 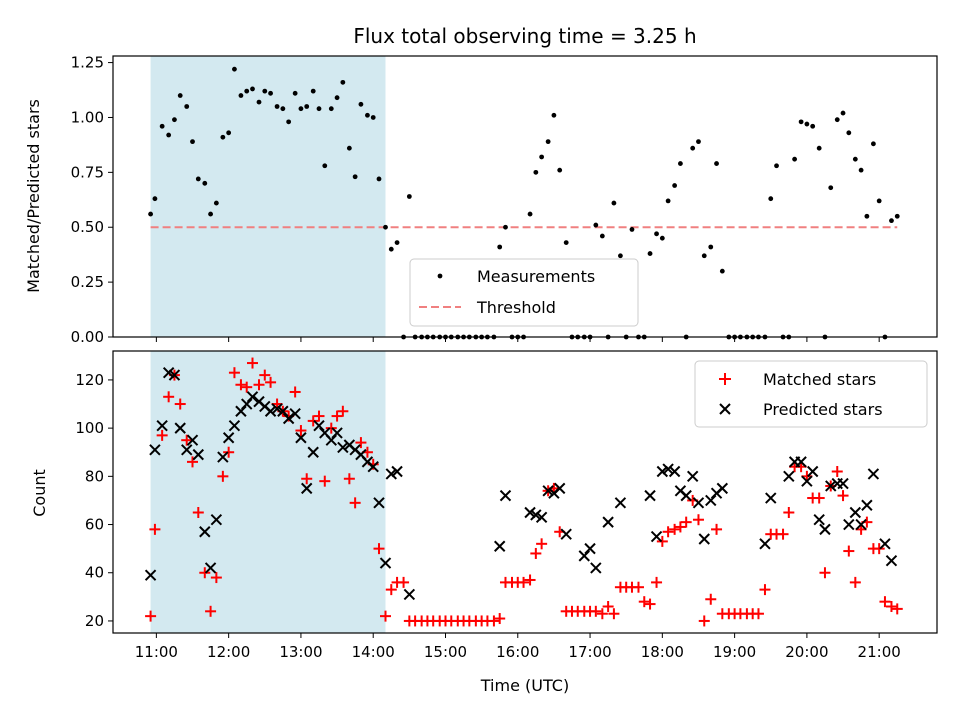 What do you see at coordinates (589, 652) in the screenshot?
I see `x-tick-label: 17:00` at bounding box center [589, 652].